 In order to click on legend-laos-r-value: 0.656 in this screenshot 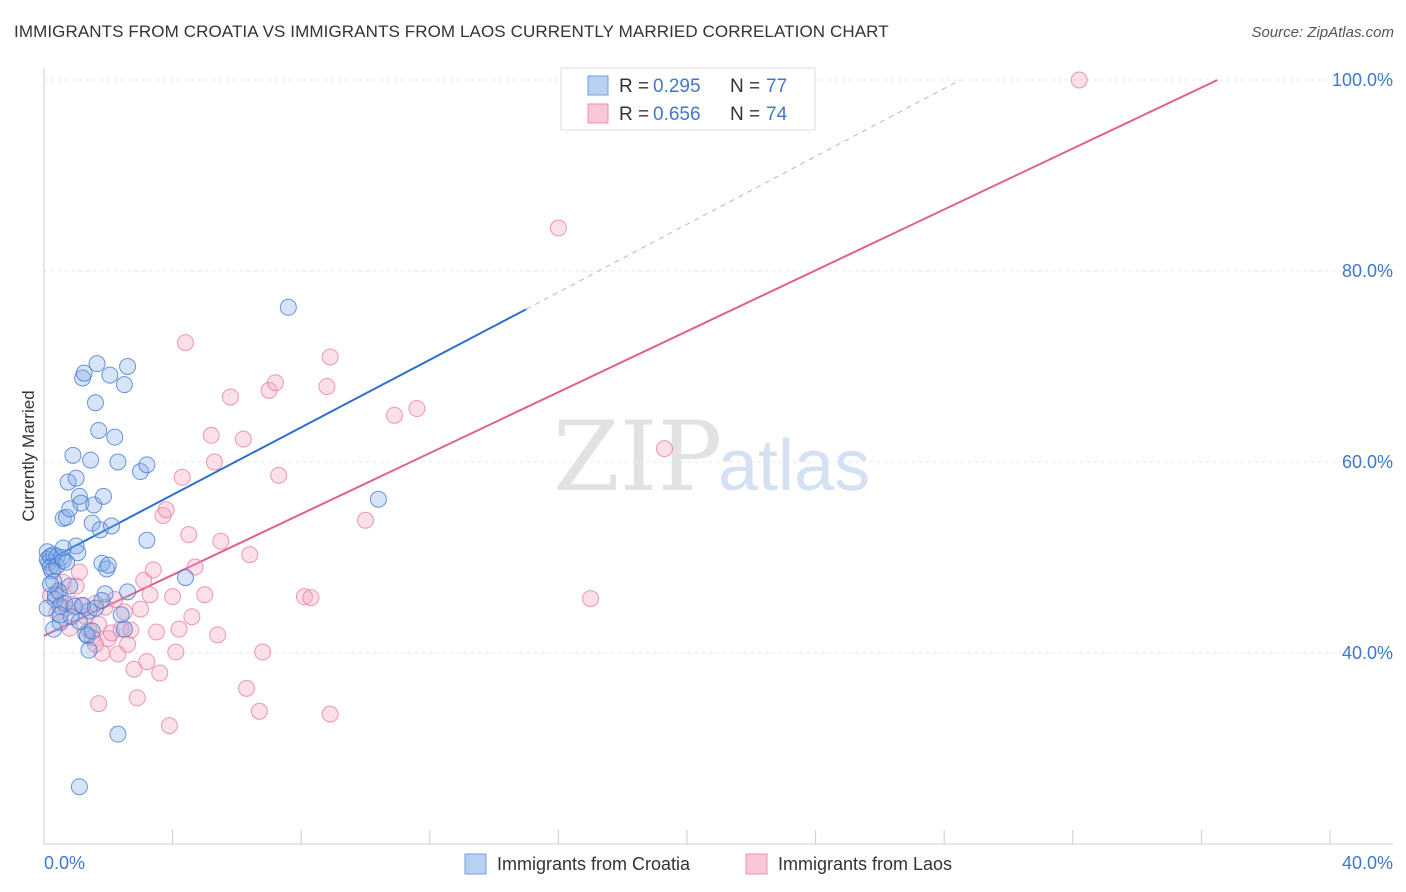, I will do `click(677, 114)`.